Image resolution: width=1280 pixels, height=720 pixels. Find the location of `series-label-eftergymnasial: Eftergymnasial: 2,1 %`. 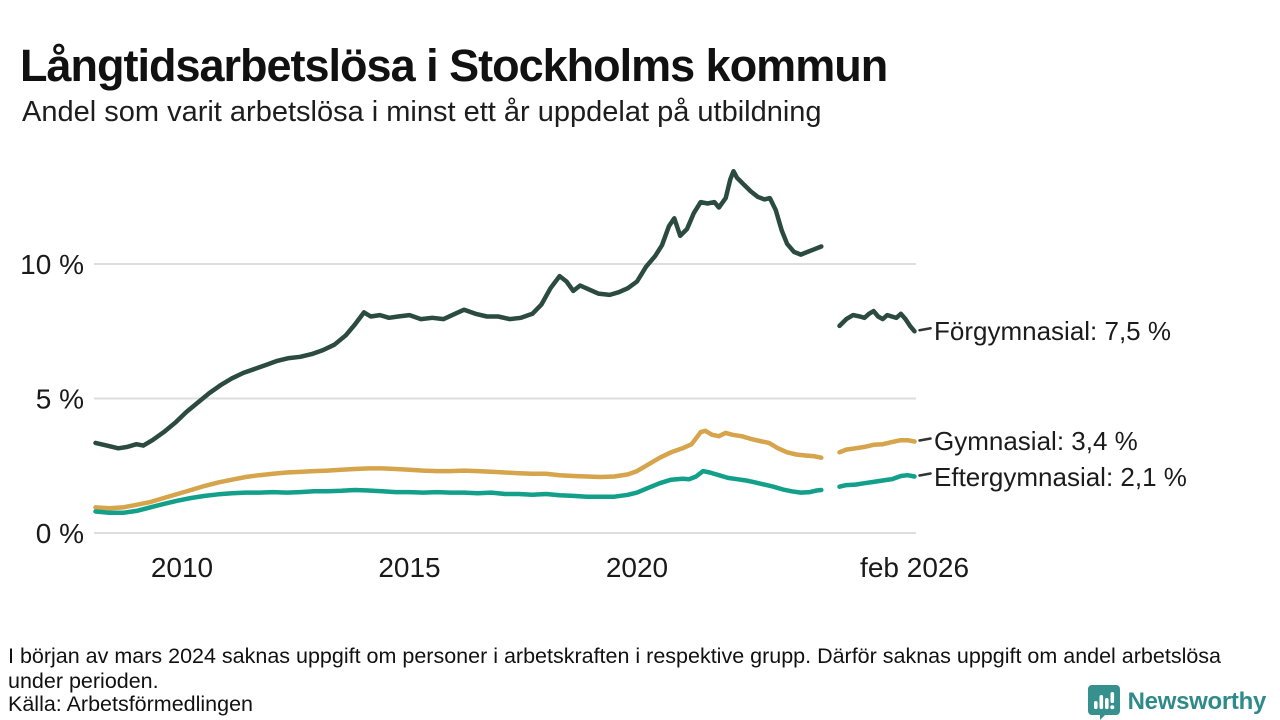

series-label-eftergymnasial: Eftergymnasial: 2,1 % is located at coordinates (1060, 477).